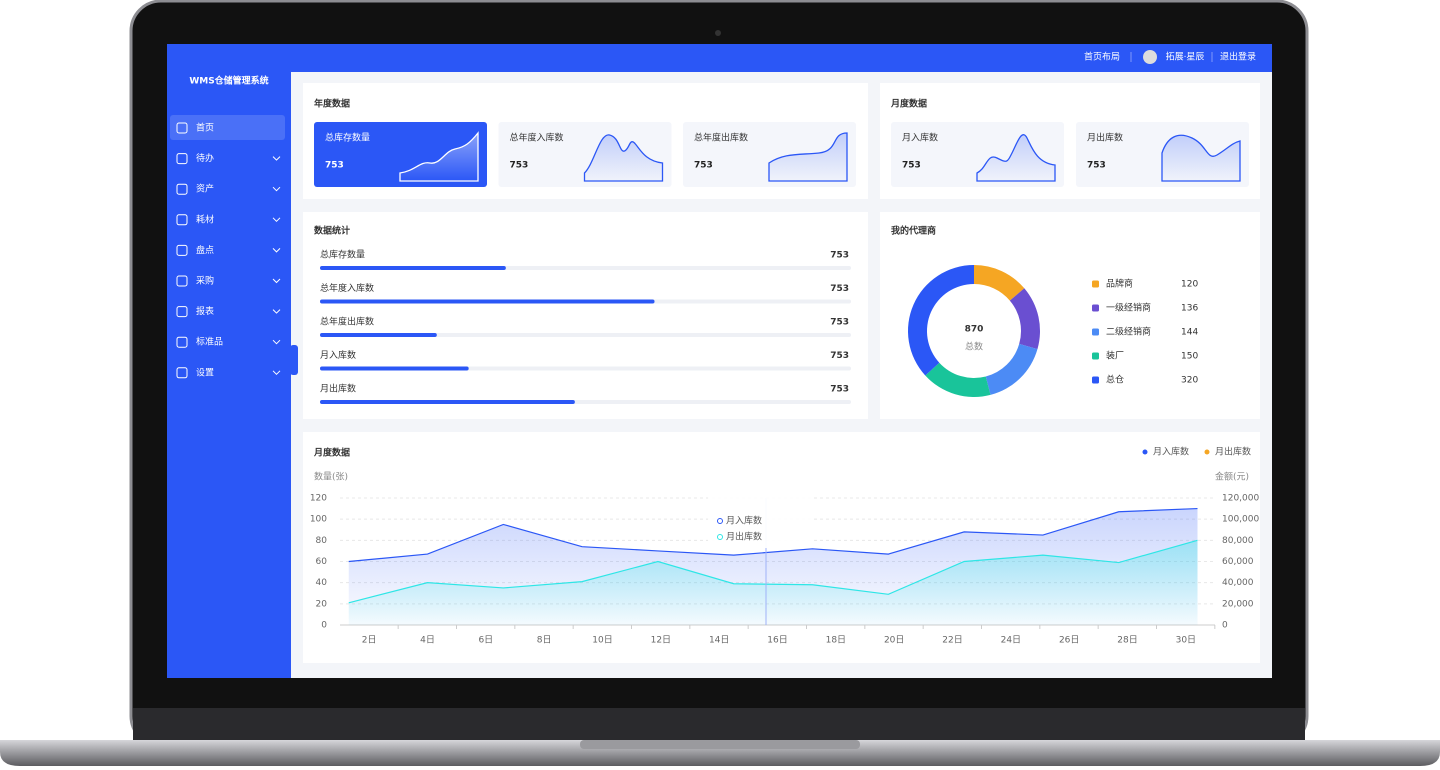  What do you see at coordinates (1011, 640) in the screenshot?
I see `x-tick-label: 24日` at bounding box center [1011, 640].